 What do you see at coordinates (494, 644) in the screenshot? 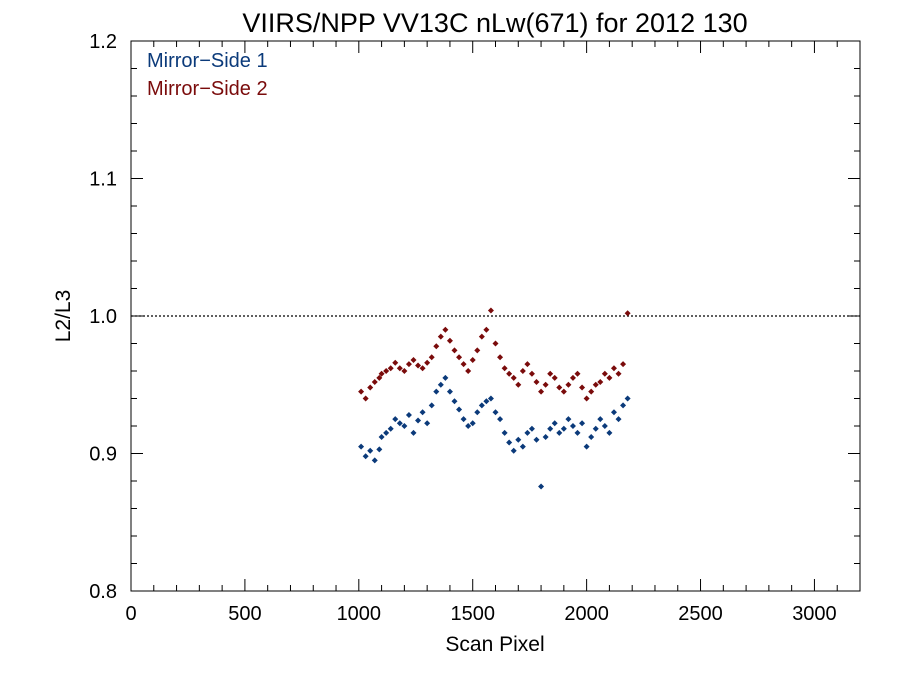
I see `x-axis-label: Scan Pixel` at bounding box center [494, 644].